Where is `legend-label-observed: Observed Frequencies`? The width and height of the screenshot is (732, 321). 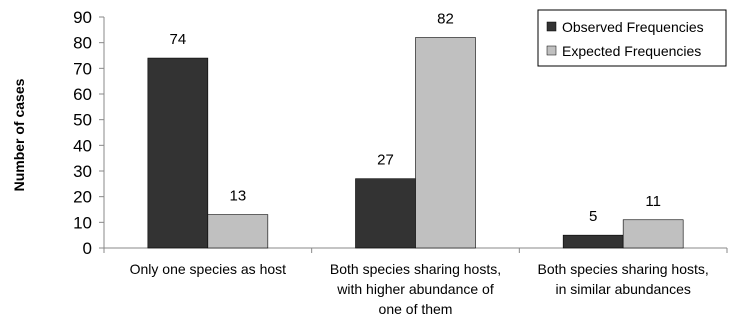 legend-label-observed: Observed Frequencies is located at coordinates (633, 27).